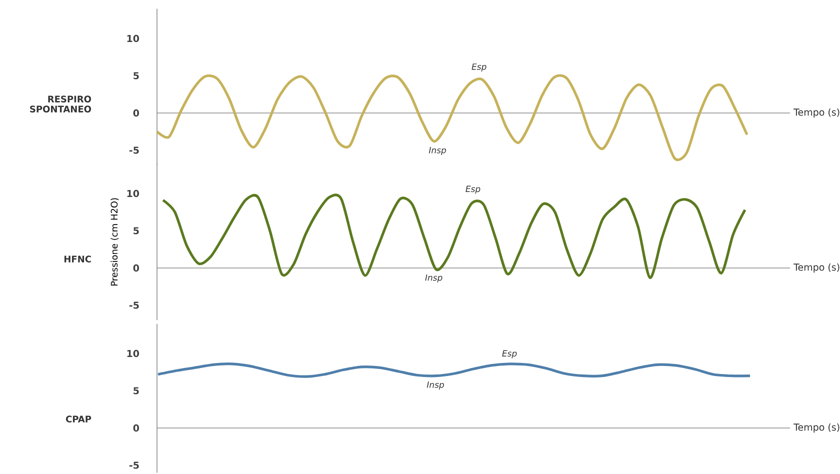 The width and height of the screenshot is (840, 474). What do you see at coordinates (79, 419) in the screenshot?
I see `text: CPAP` at bounding box center [79, 419].